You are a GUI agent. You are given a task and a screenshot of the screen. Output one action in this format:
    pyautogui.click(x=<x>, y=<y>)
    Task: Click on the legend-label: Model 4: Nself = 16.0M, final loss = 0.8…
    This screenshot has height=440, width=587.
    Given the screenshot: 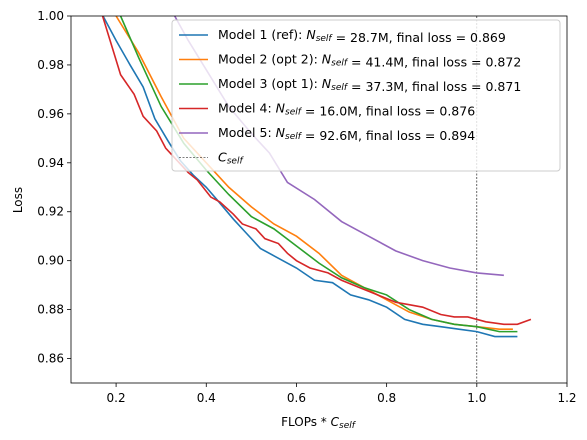 What is the action you would take?
    pyautogui.click(x=346, y=109)
    